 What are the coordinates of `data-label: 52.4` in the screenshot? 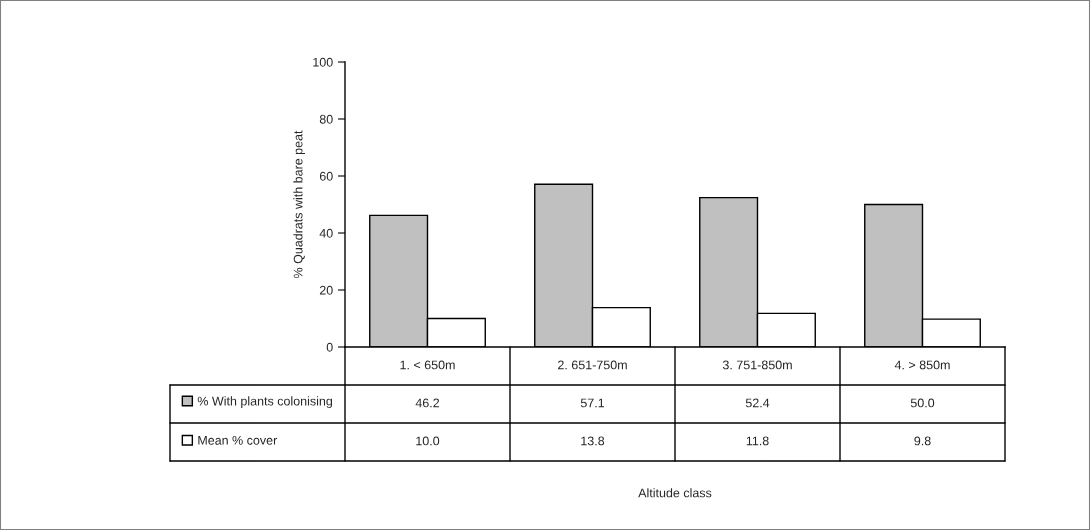 It's located at (757, 403).